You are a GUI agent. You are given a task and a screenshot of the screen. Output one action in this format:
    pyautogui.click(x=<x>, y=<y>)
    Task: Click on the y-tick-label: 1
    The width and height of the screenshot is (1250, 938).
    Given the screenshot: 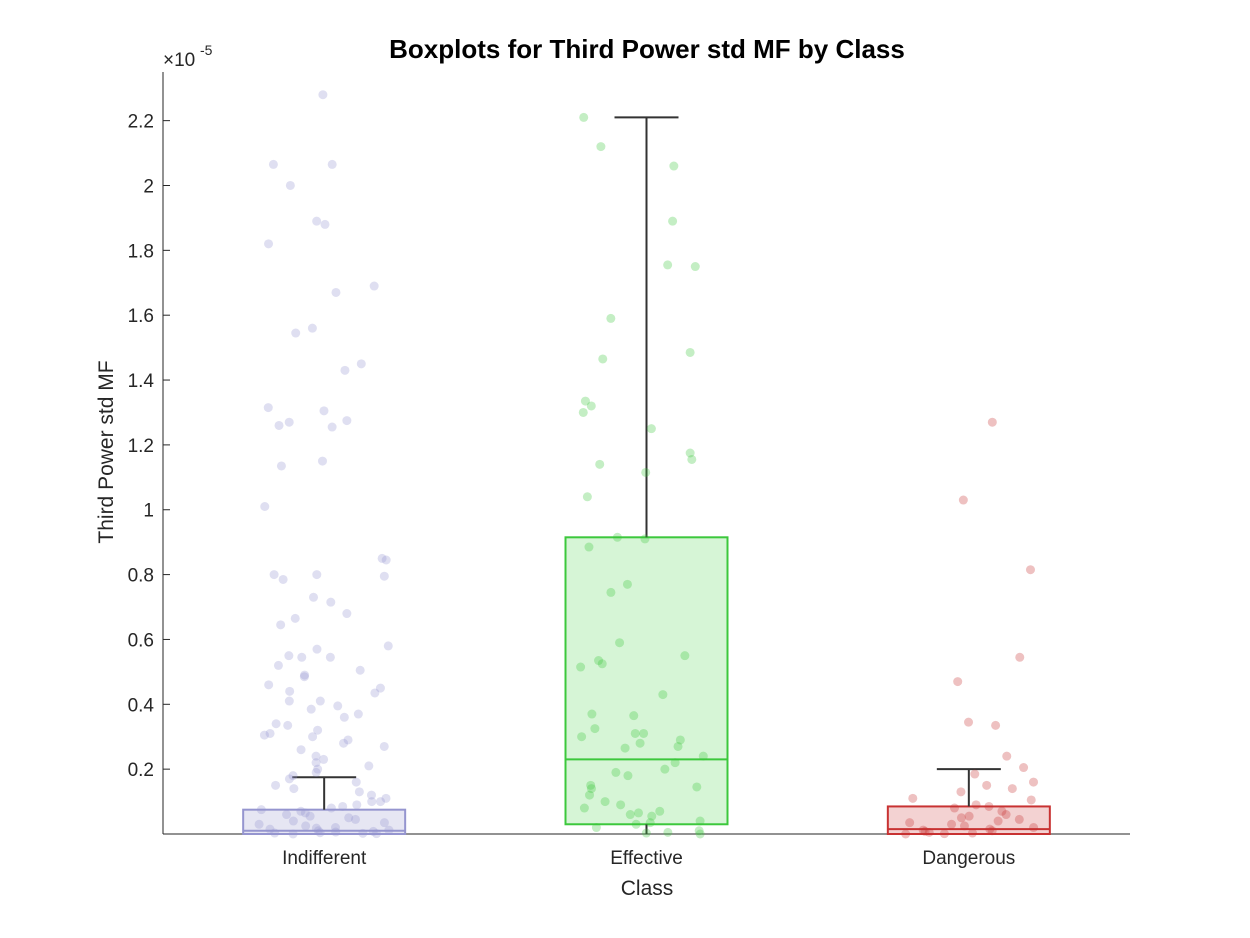 What is the action you would take?
    pyautogui.click(x=148, y=511)
    